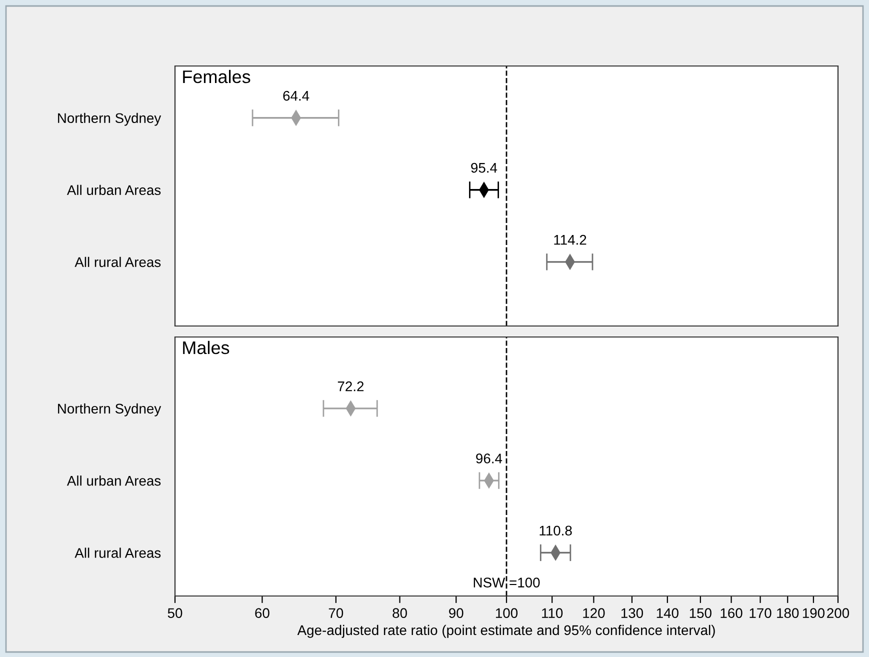  What do you see at coordinates (351, 386) in the screenshot?
I see `data-label: 72.2` at bounding box center [351, 386].